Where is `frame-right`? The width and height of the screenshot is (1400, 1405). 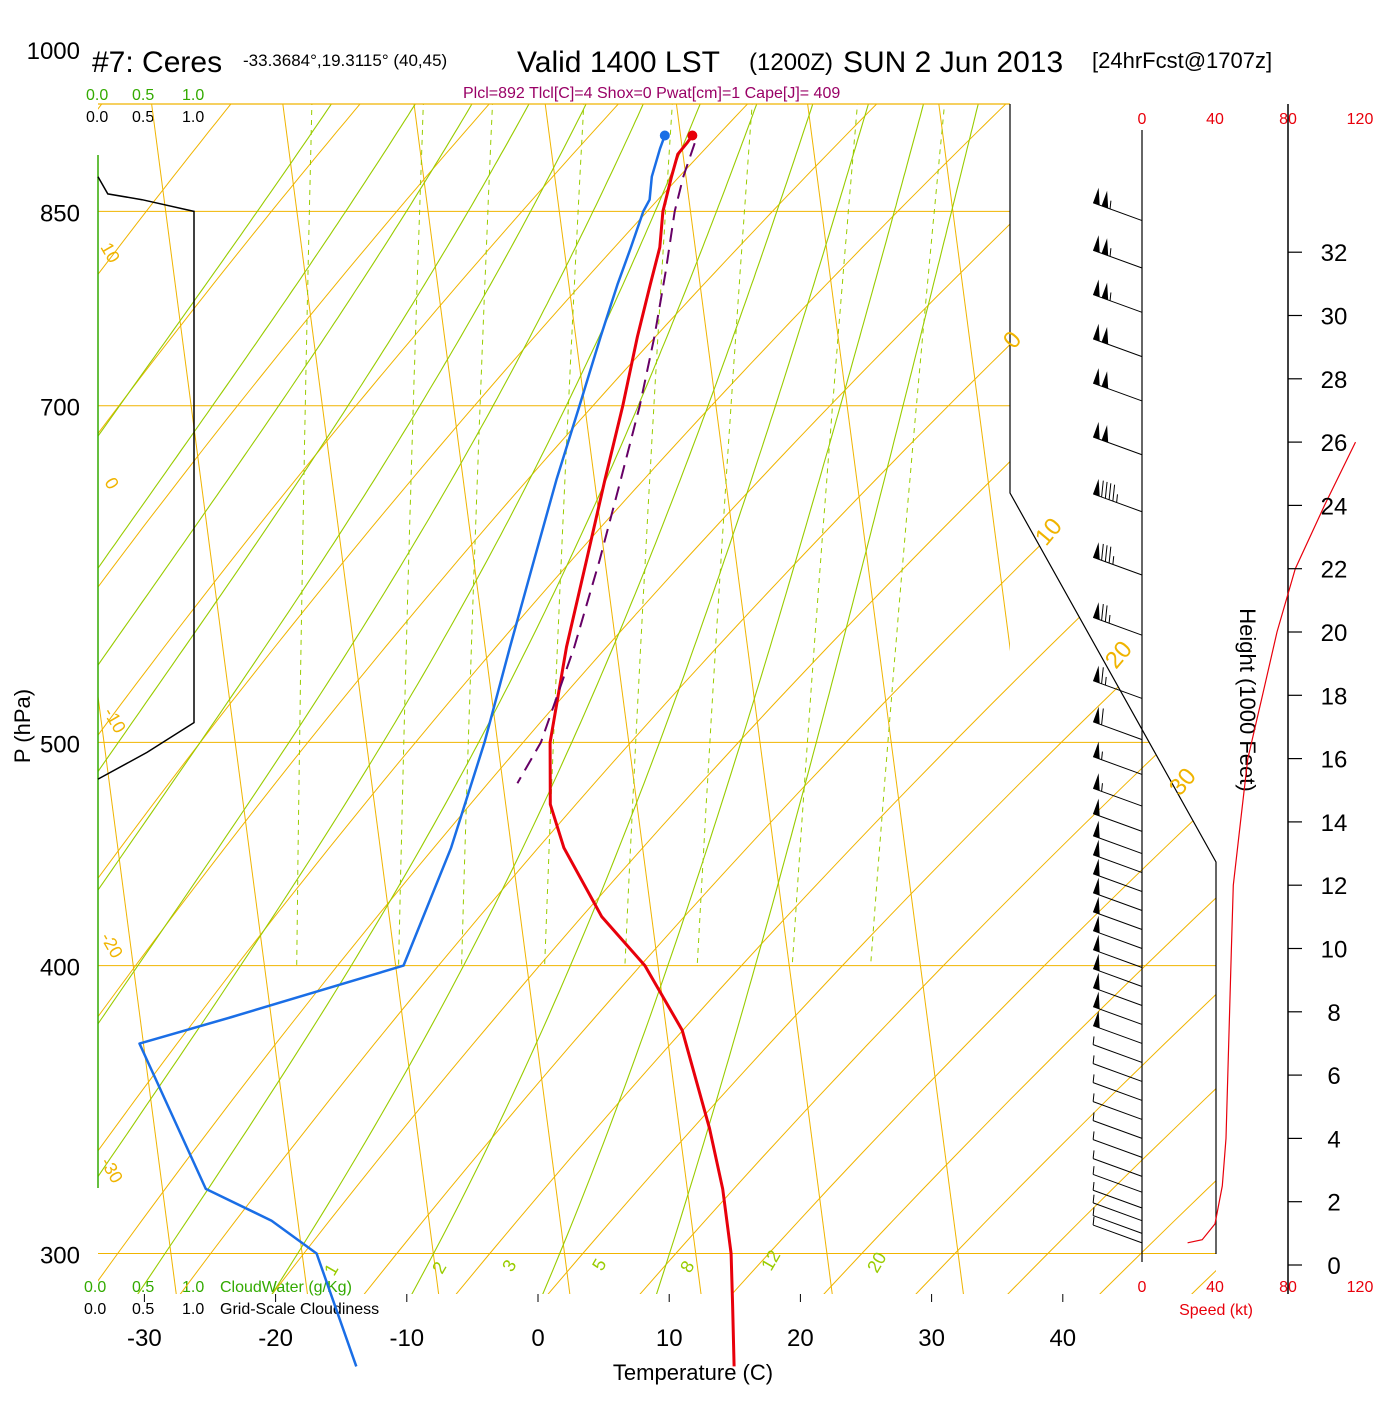
frame-right is located at coordinates (1113, 679).